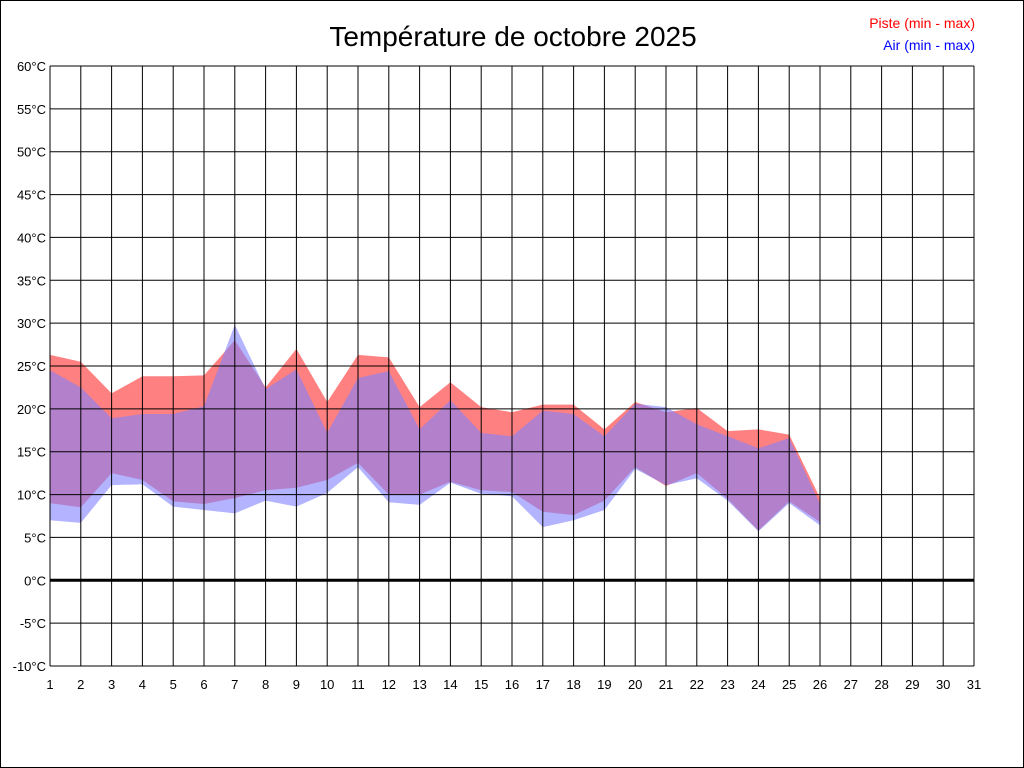 The width and height of the screenshot is (1024, 768). What do you see at coordinates (543, 684) in the screenshot?
I see `x-tick-label: 17` at bounding box center [543, 684].